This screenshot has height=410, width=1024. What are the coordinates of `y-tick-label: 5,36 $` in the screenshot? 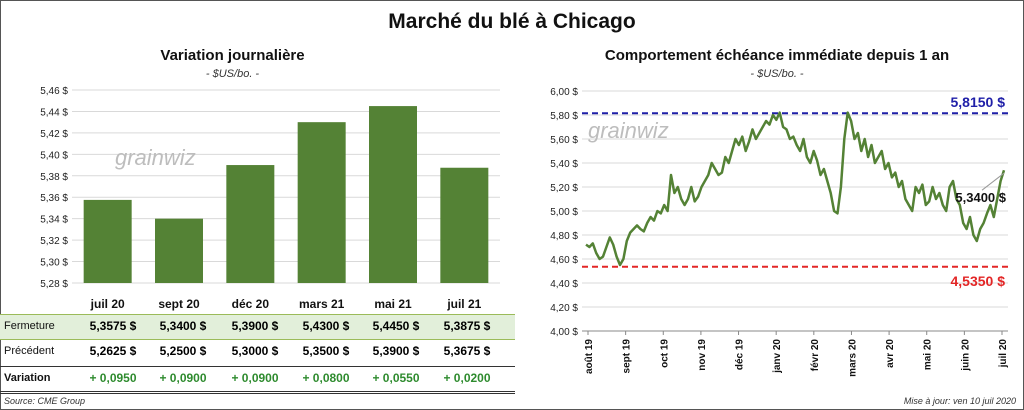 It's located at (54, 198).